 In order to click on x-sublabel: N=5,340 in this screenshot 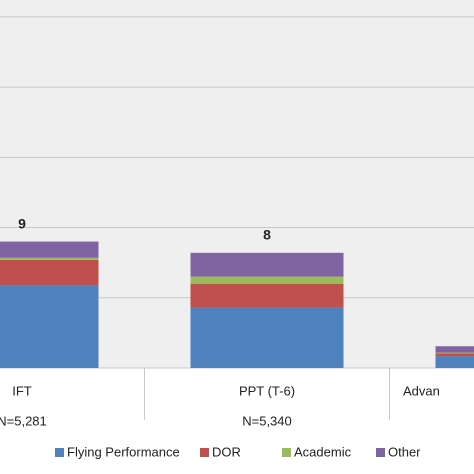, I will do `click(267, 420)`.